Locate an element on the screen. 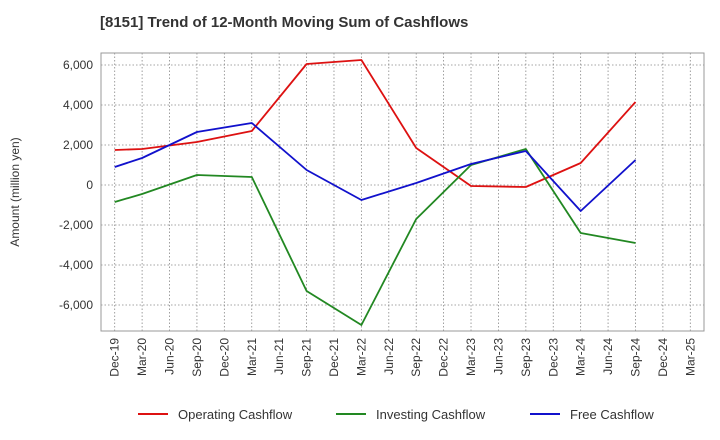  x-tick-label: Mar-20 is located at coordinates (142, 357).